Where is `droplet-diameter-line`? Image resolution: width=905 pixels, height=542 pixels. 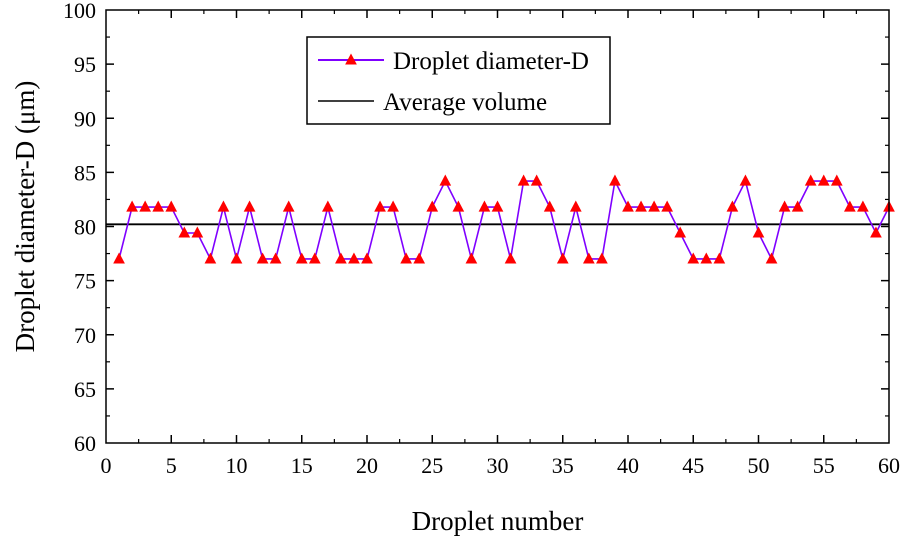 droplet-diameter-line is located at coordinates (504, 220).